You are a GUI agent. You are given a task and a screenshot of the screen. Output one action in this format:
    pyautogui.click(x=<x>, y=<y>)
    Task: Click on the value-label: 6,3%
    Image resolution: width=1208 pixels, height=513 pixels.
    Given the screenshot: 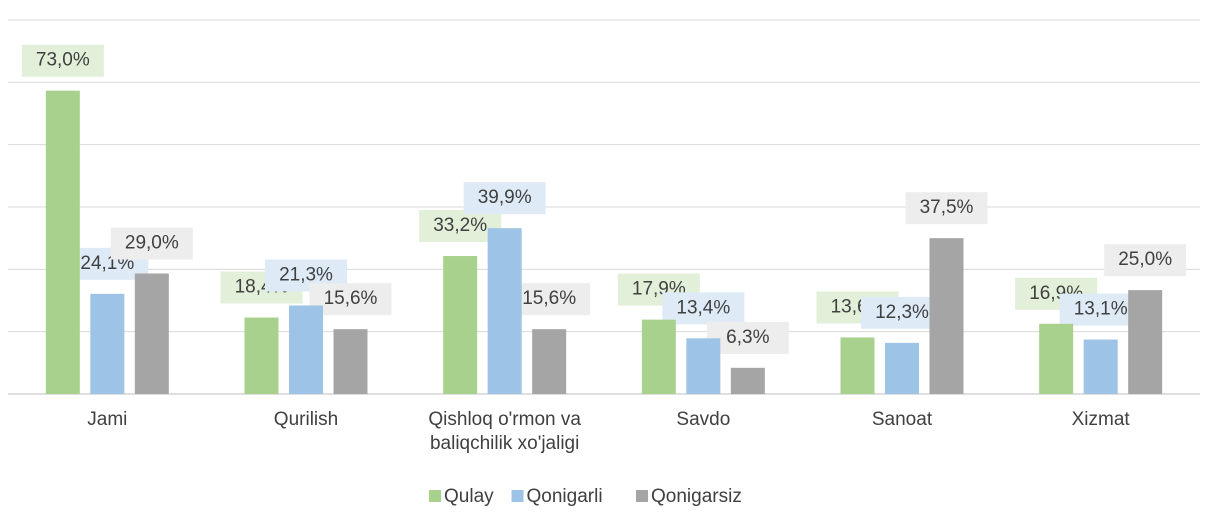 What is the action you would take?
    pyautogui.click(x=747, y=337)
    